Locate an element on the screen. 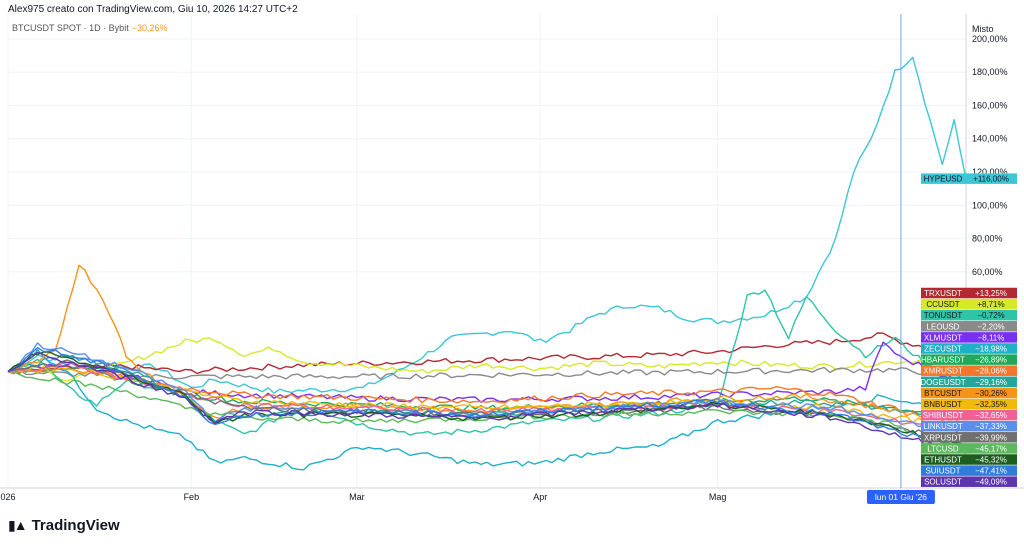 This screenshot has height=546, width=1024. x-tick-label: 026 is located at coordinates (7, 497).